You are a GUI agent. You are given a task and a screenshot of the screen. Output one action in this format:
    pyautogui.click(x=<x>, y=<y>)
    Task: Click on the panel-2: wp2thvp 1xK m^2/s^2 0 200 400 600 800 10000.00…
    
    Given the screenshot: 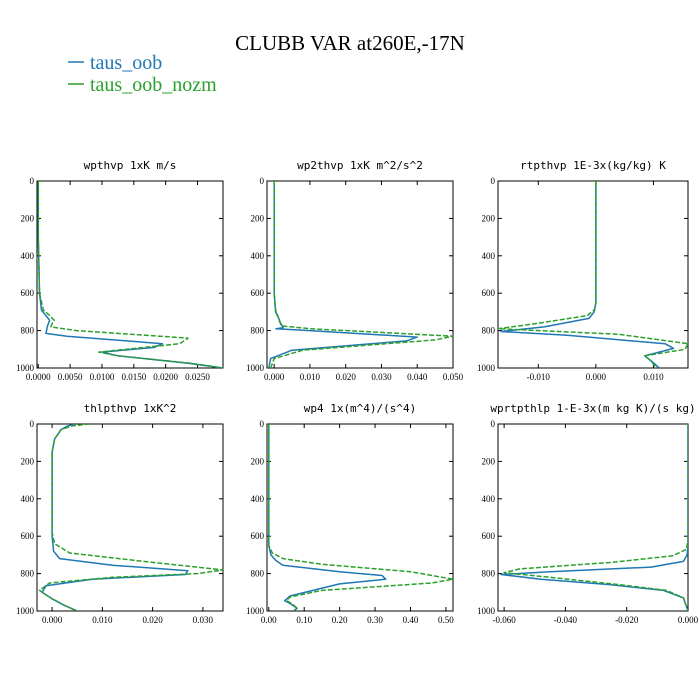 What is the action you would take?
    pyautogui.click(x=355, y=270)
    